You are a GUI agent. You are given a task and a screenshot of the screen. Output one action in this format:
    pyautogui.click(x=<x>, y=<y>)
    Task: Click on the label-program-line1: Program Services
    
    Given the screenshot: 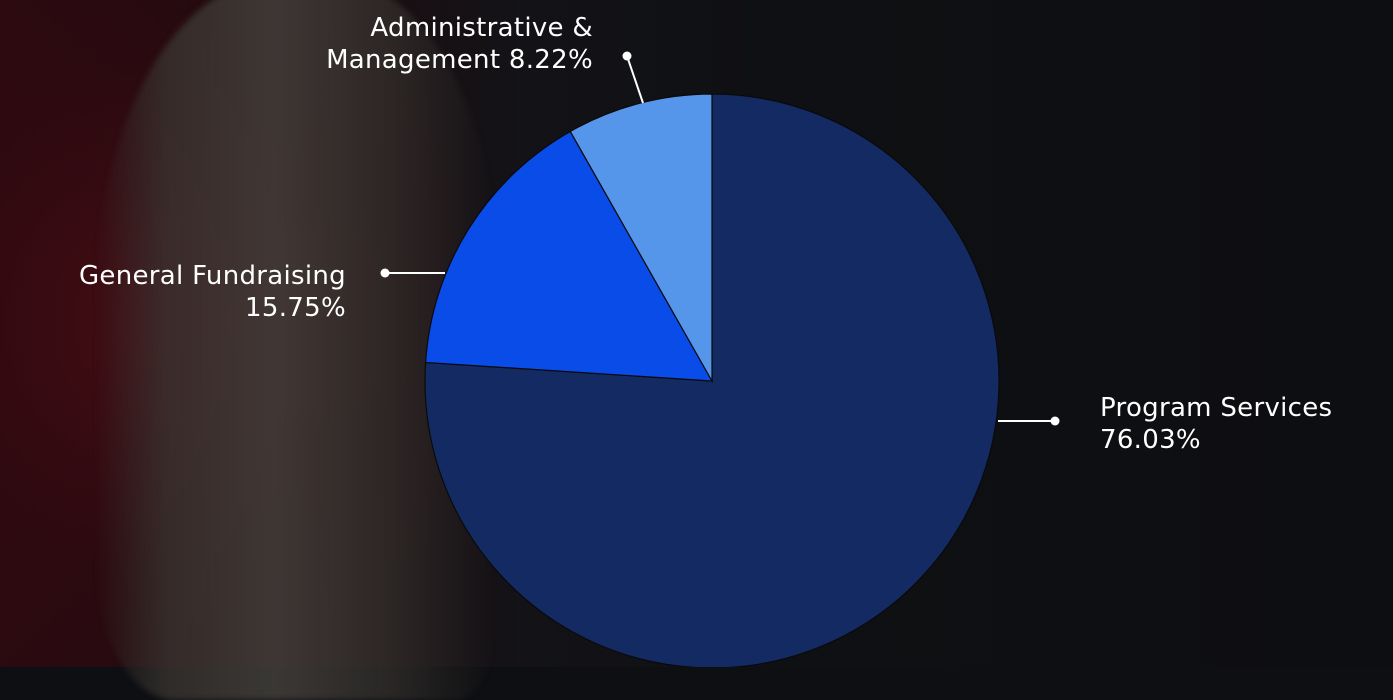 What is the action you would take?
    pyautogui.click(x=1216, y=408)
    